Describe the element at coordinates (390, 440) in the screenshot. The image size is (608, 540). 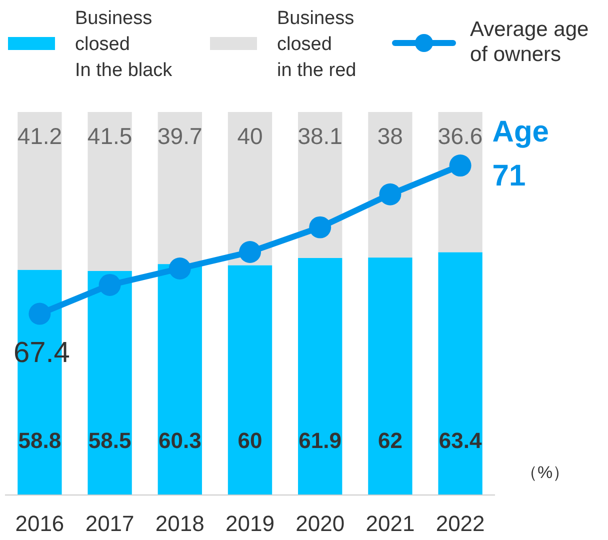
I see `data-label: 62` at that location.